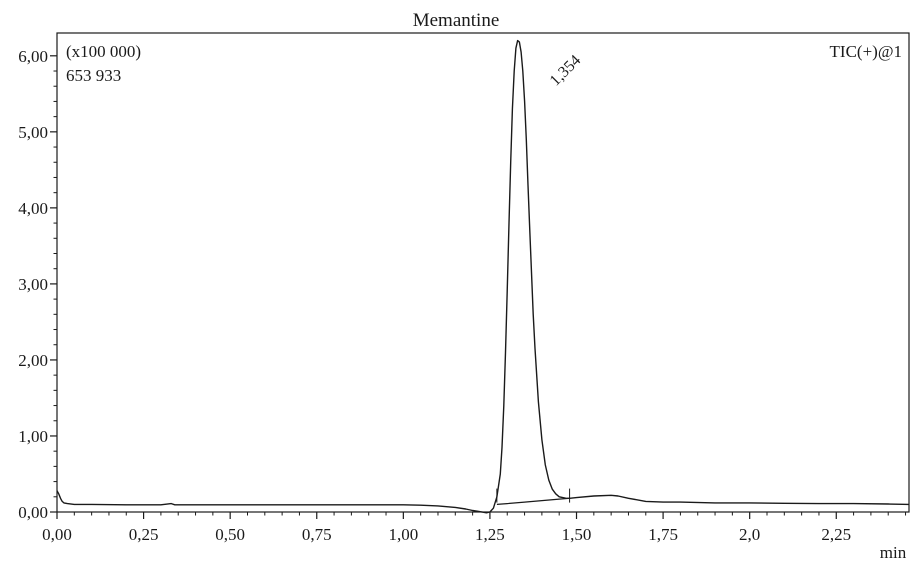 Image resolution: width=913 pixels, height=571 pixels. Describe the element at coordinates (866, 51) in the screenshot. I see `trace-label: TIC(+)@1` at that location.